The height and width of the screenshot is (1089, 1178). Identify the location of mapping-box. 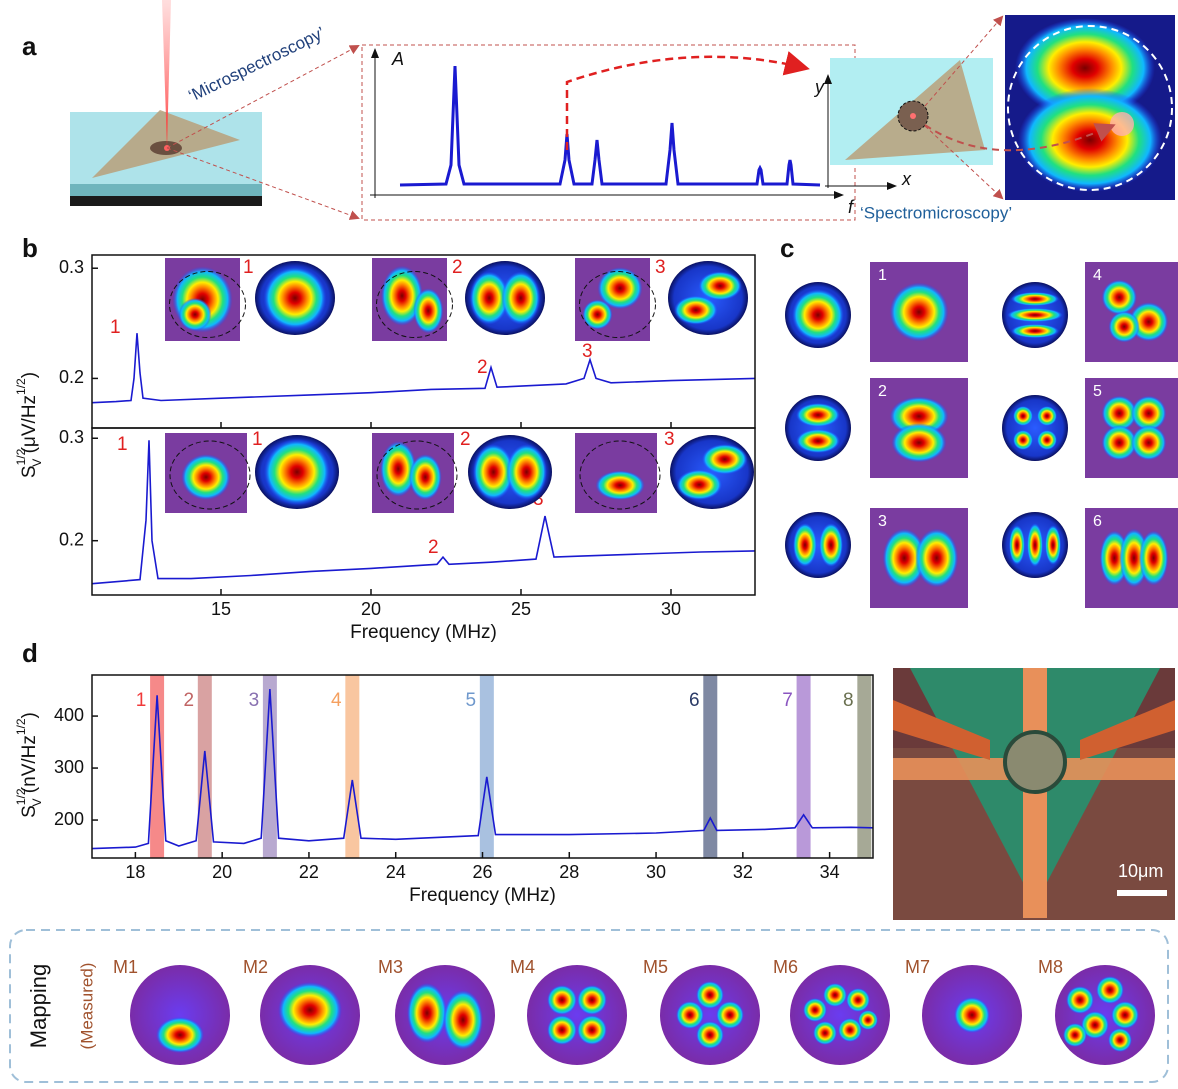
(589, 1006).